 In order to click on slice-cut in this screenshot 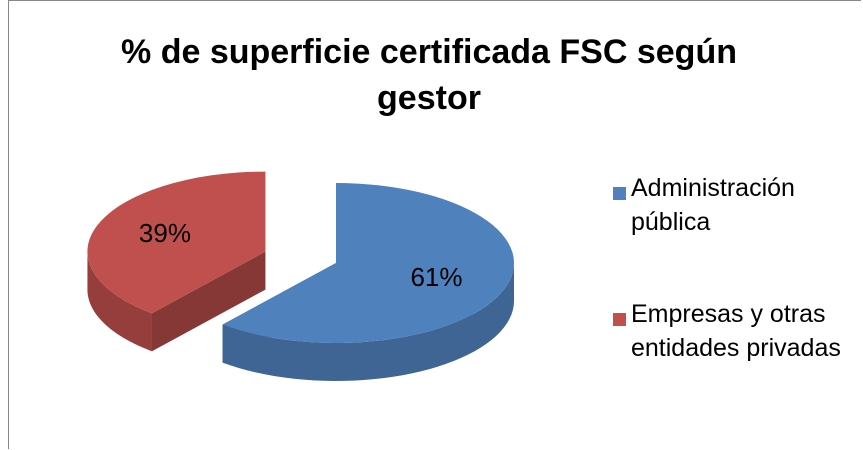, I will do `click(208, 301)`.